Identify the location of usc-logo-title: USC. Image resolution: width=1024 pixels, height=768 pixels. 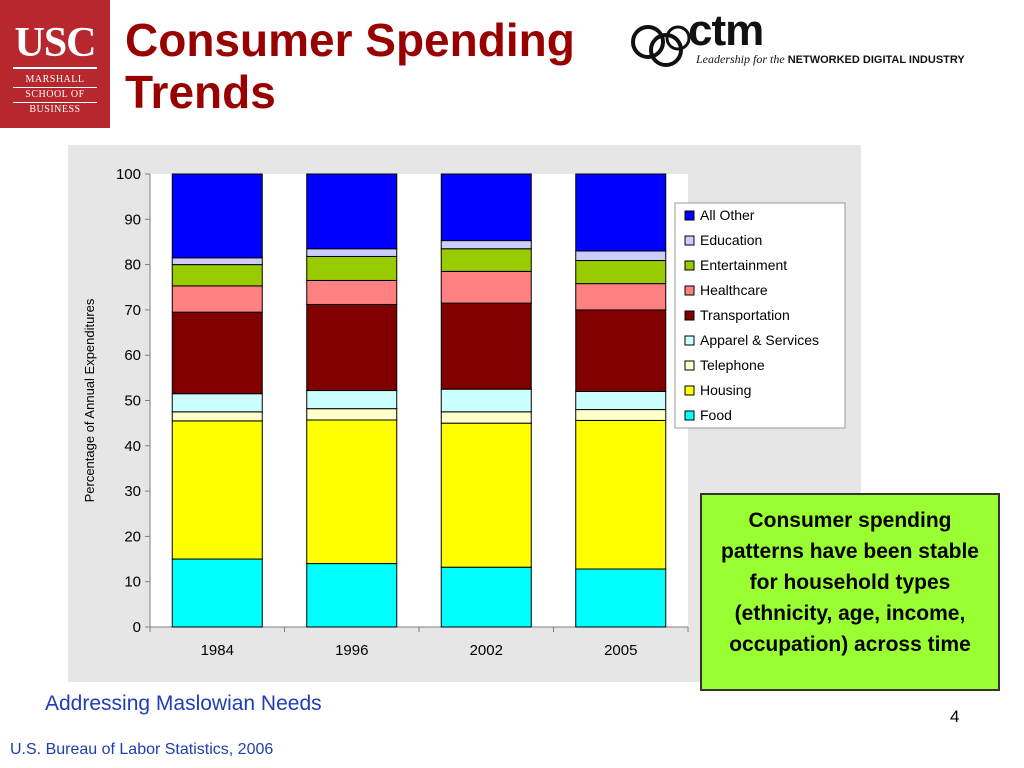
(55, 43).